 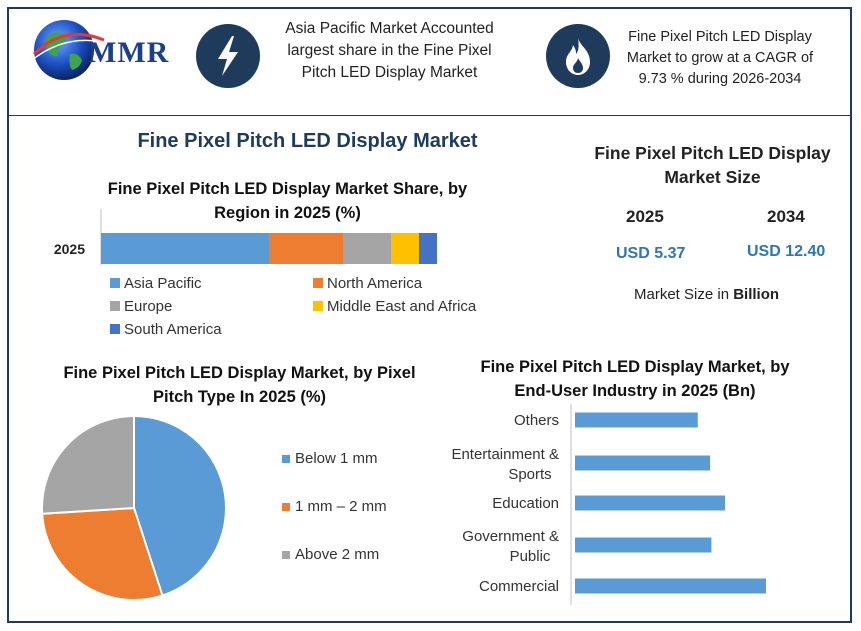 I want to click on market-size-2025-value: USD 5.37, so click(x=651, y=253).